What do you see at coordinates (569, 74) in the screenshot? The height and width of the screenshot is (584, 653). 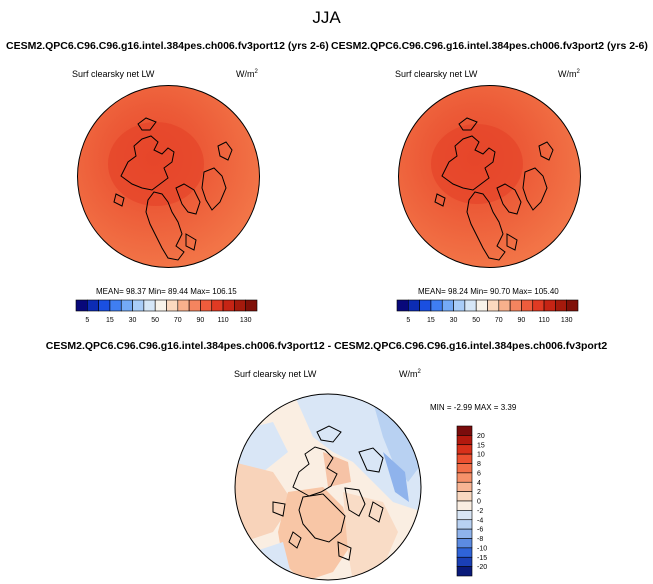 I see `right-units-label: W/m2` at bounding box center [569, 74].